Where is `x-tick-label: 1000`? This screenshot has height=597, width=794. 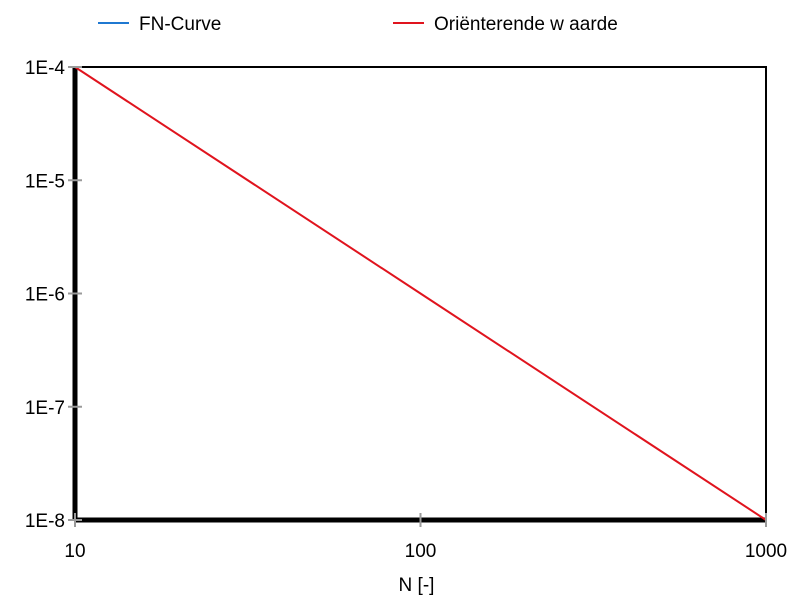 x-tick-label: 1000 is located at coordinates (766, 551).